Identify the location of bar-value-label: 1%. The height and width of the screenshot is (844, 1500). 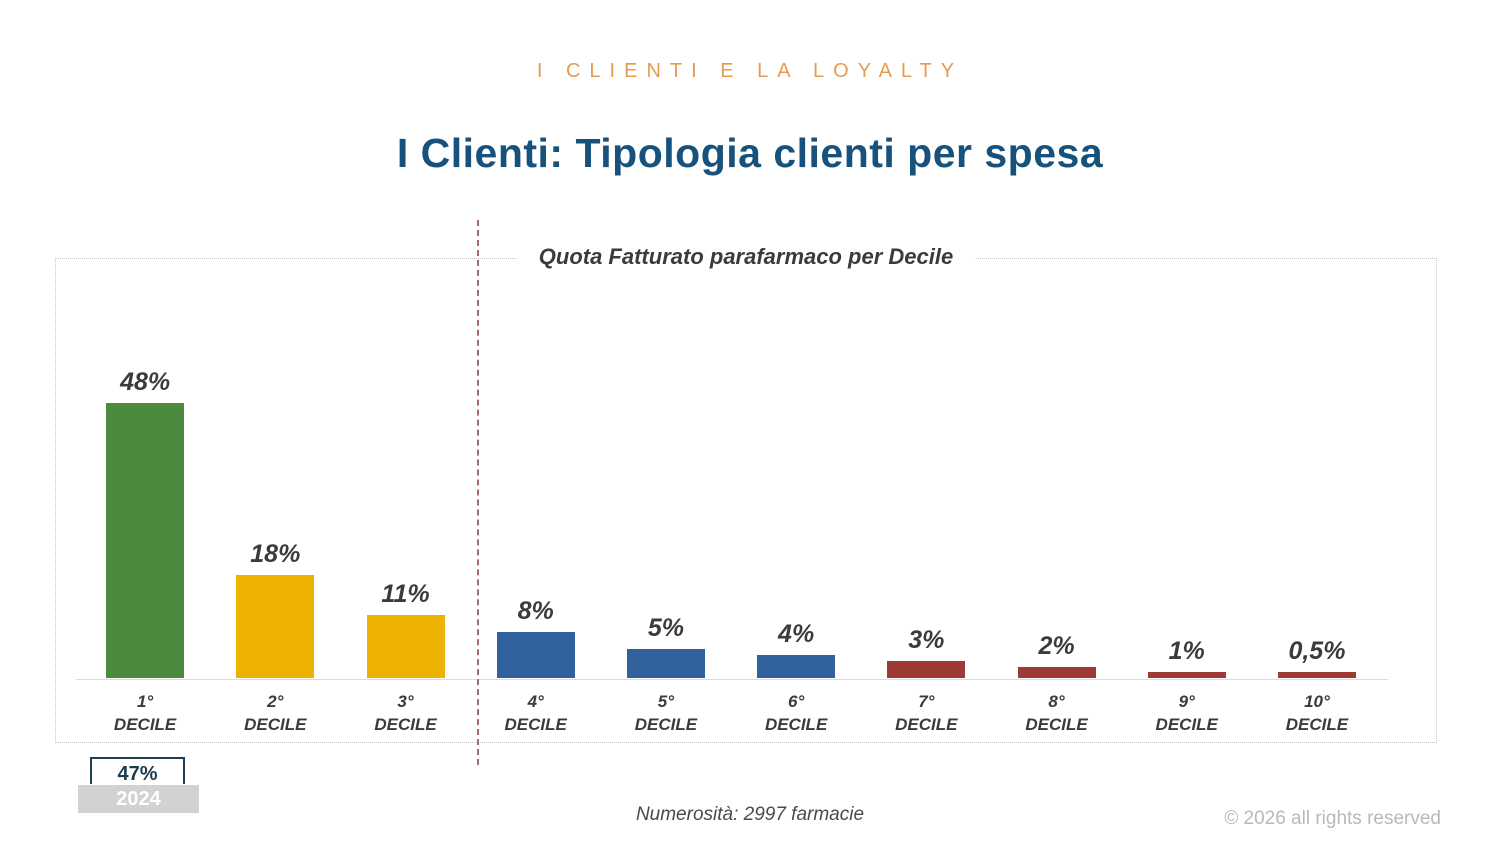
(1186, 651).